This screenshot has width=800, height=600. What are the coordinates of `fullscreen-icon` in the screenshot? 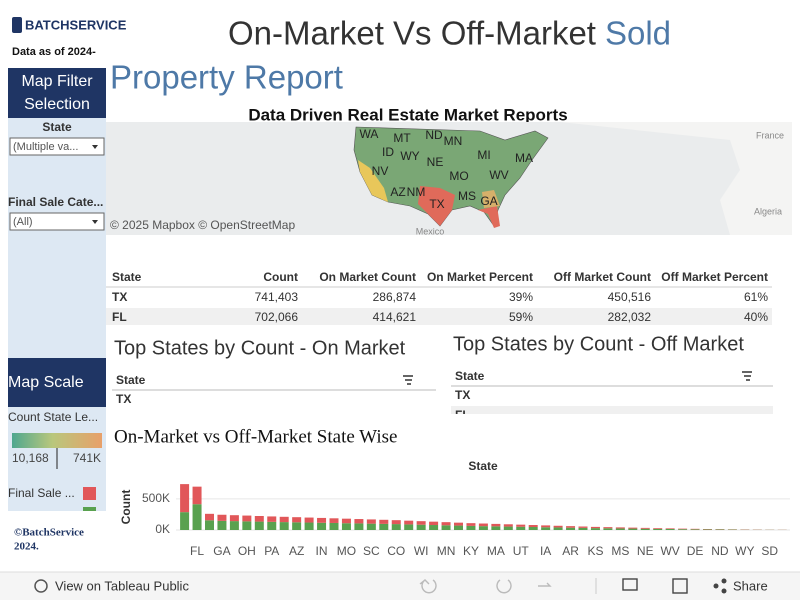 It's located at (680, 586).